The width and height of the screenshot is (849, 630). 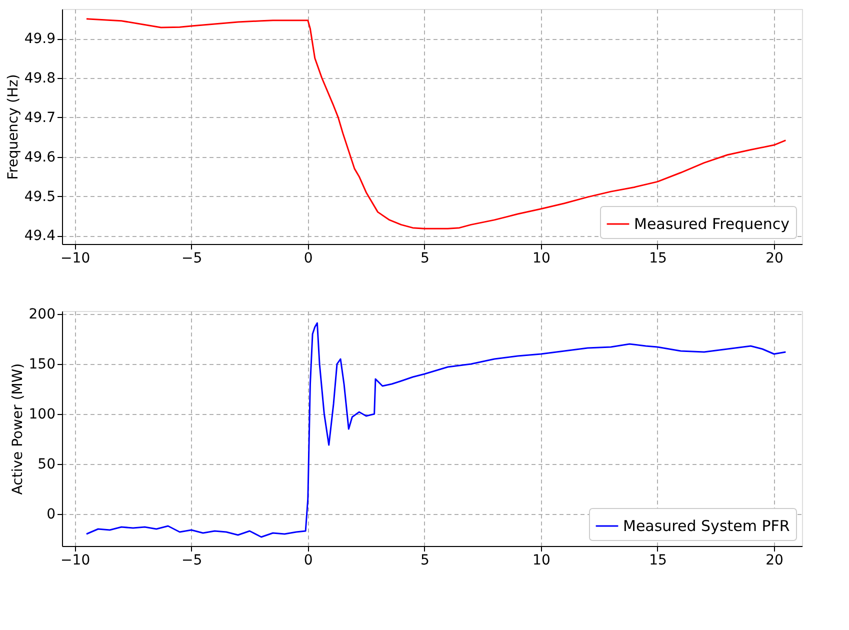 What do you see at coordinates (13, 127) in the screenshot?
I see `y-axis-title: Frequency (Hz)` at bounding box center [13, 127].